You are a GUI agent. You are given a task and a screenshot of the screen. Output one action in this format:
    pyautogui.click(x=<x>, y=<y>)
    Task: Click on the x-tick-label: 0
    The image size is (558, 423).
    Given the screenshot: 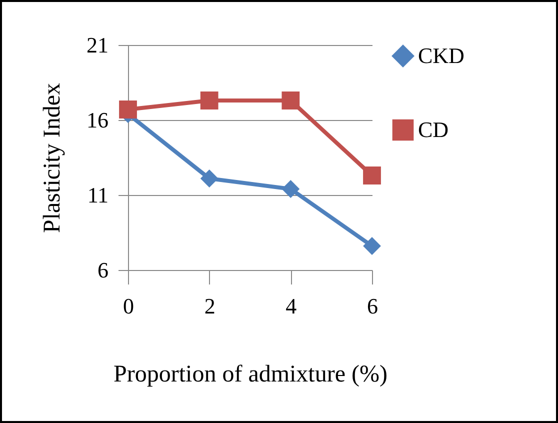 What is the action you would take?
    pyautogui.click(x=128, y=306)
    